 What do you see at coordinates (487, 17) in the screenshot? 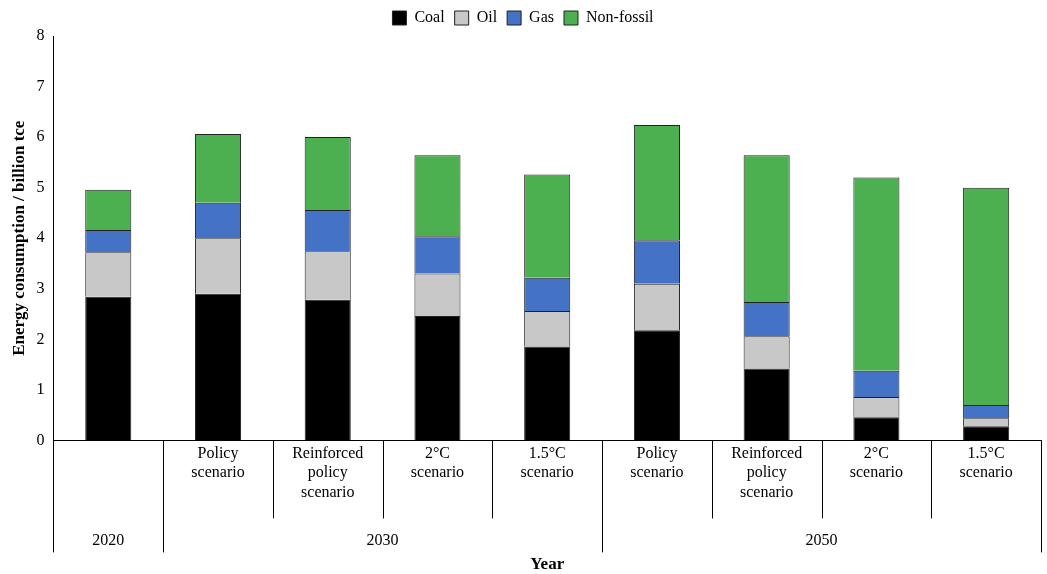
I see `legend-label: Oil` at bounding box center [487, 17].